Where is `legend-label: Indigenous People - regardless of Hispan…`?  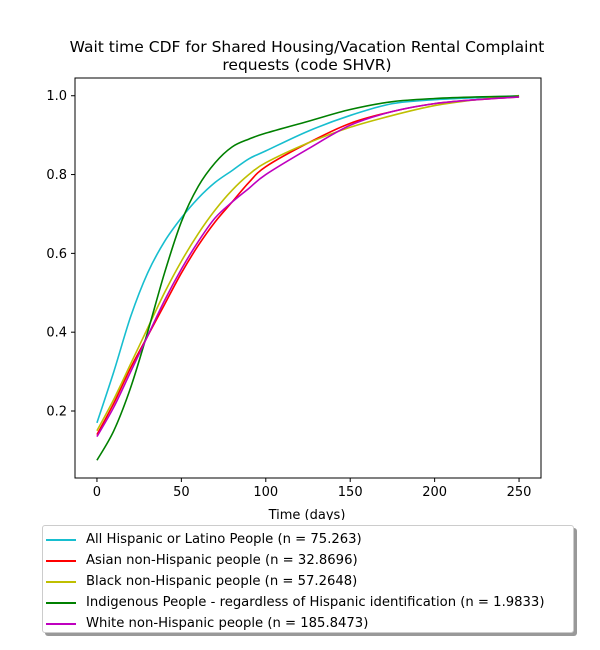
legend-label: Indigenous People - regardless of Hispan… is located at coordinates (315, 602).